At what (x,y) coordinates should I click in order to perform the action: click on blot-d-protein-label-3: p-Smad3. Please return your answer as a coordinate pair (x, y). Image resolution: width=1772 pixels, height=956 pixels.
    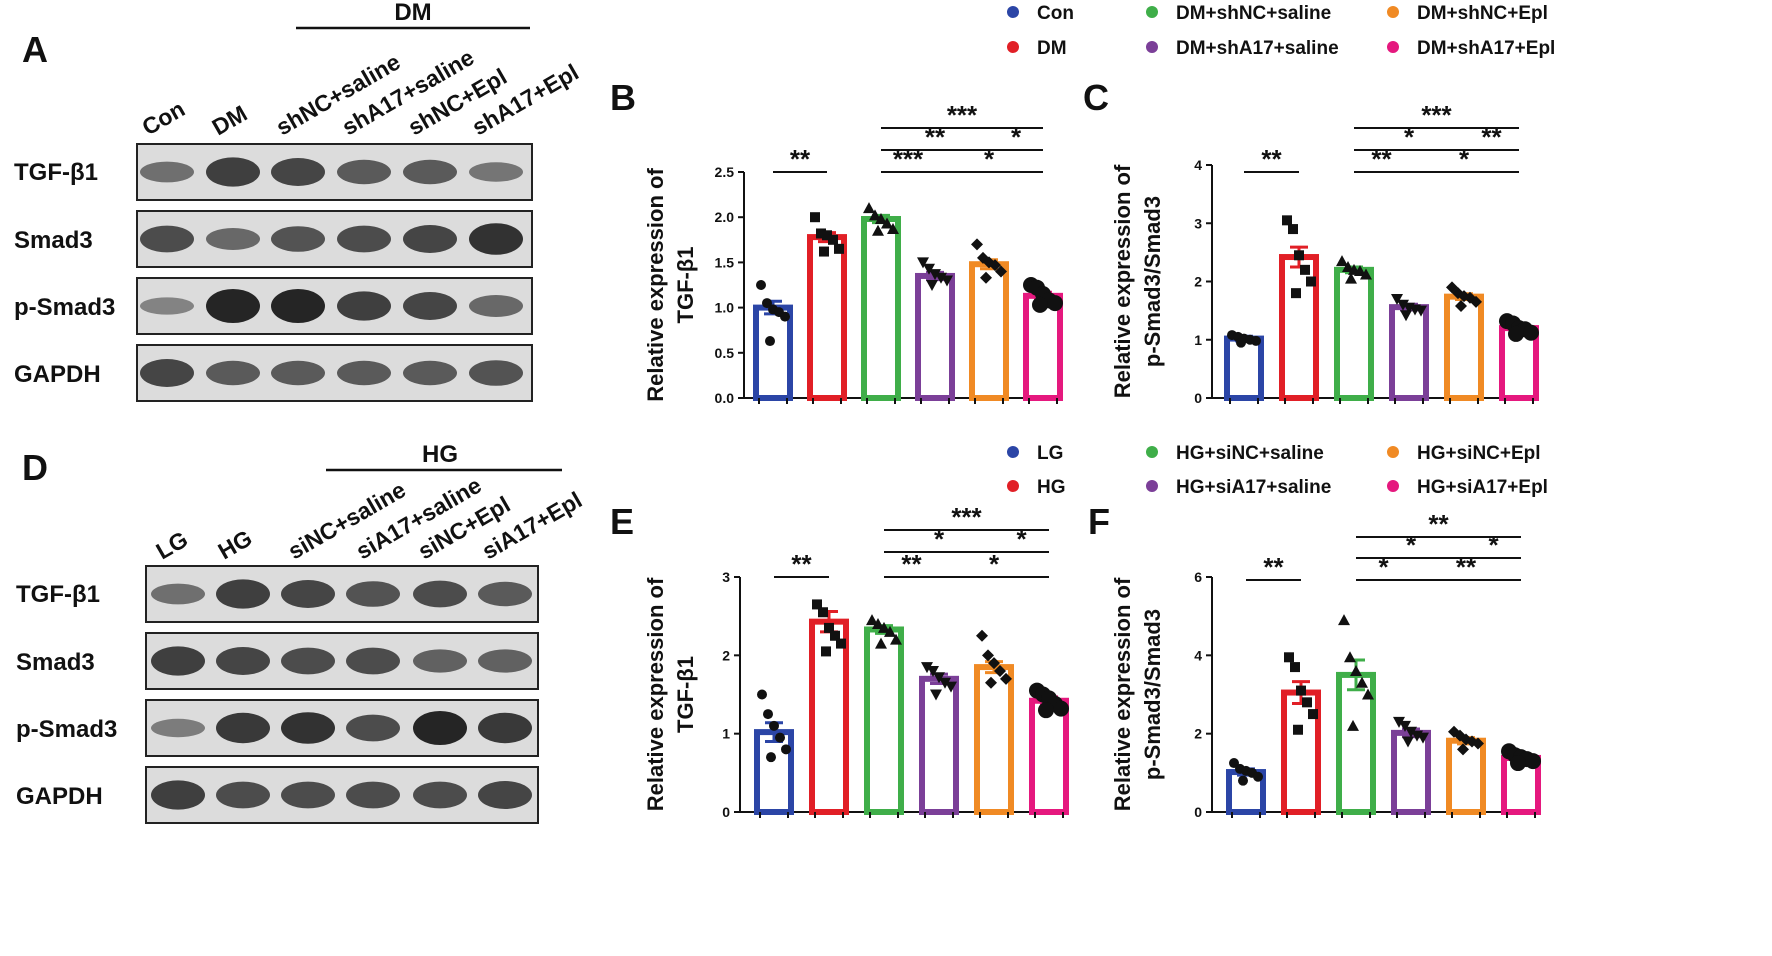
    Looking at the image, I should click on (66, 729).